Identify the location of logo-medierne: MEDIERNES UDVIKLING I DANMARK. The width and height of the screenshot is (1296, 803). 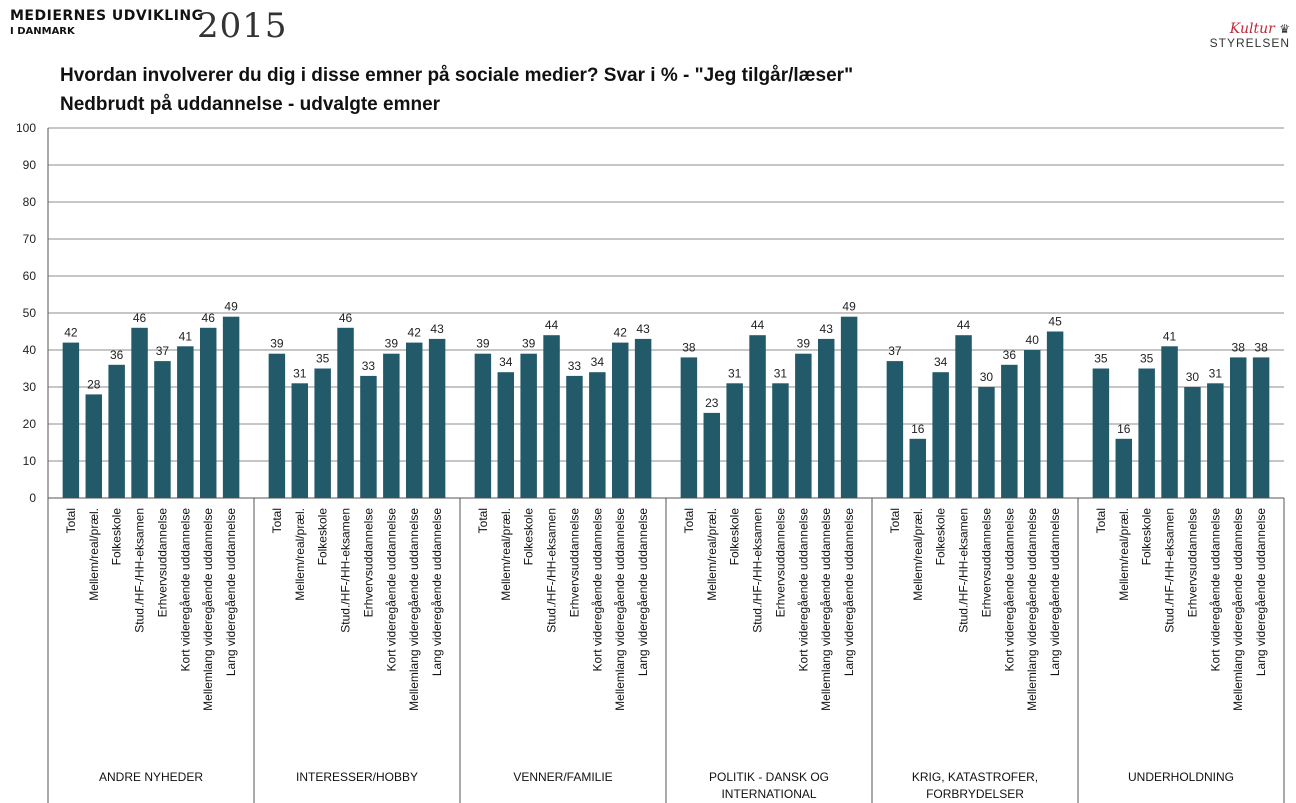
(107, 22).